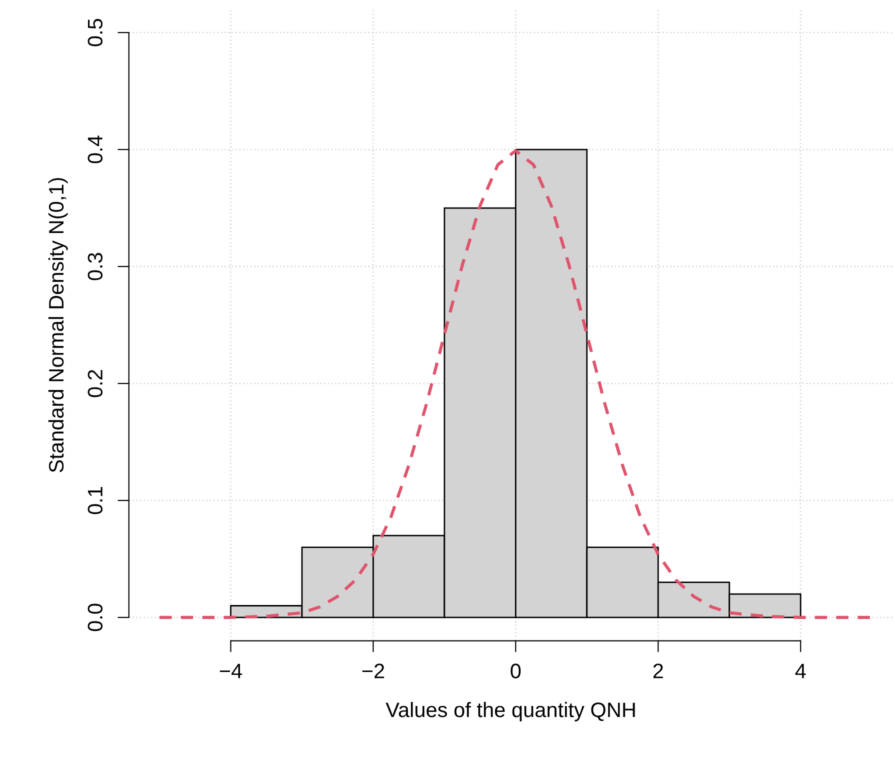 The width and height of the screenshot is (895, 762). I want to click on x-tick-label: −4, so click(231, 671).